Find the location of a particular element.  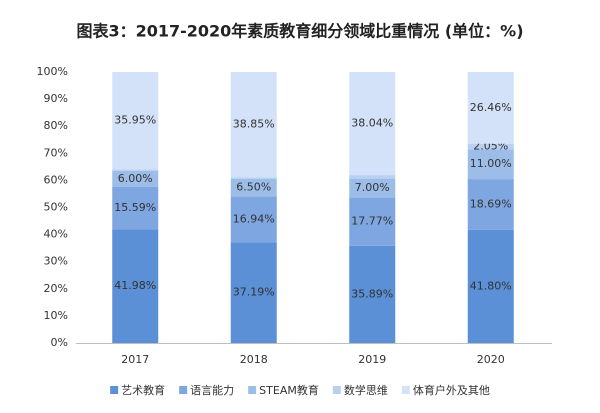

value-label: 6.00% is located at coordinates (135, 178).